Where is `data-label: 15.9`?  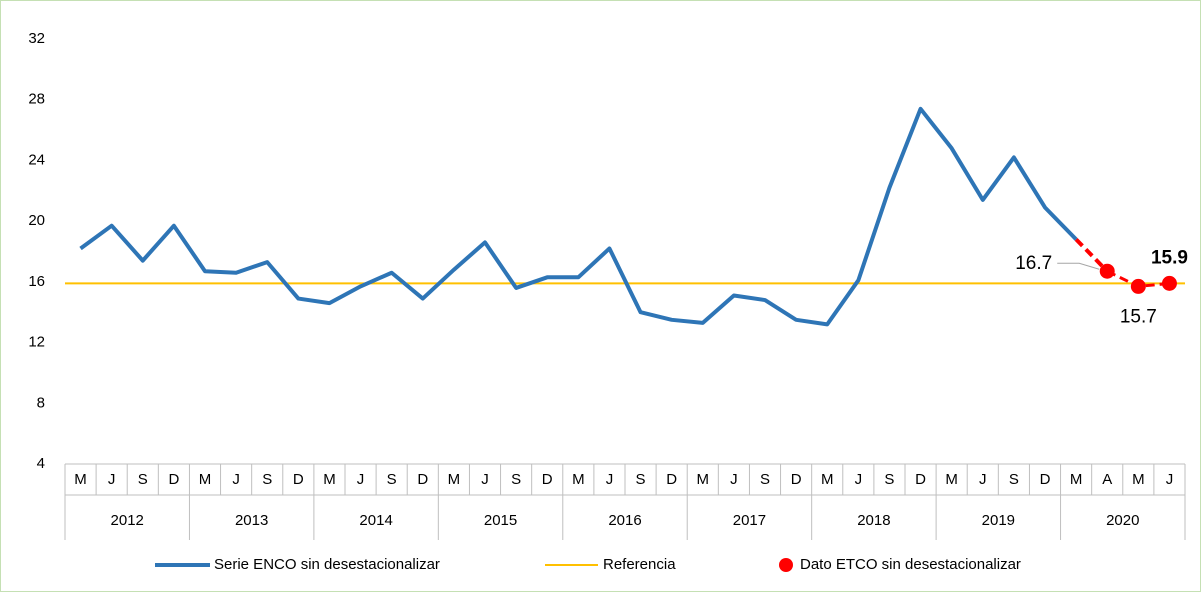
data-label: 15.9 is located at coordinates (1169, 257).